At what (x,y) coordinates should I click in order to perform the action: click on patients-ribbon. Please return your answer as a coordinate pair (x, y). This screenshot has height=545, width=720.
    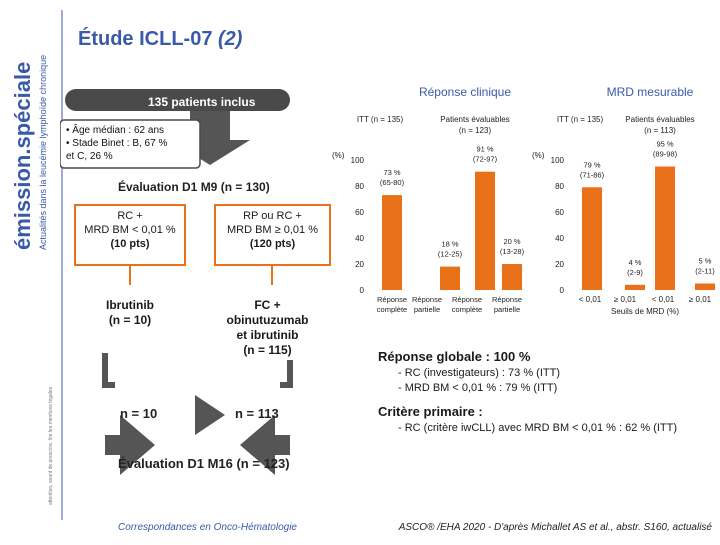
    Looking at the image, I should click on (177, 100).